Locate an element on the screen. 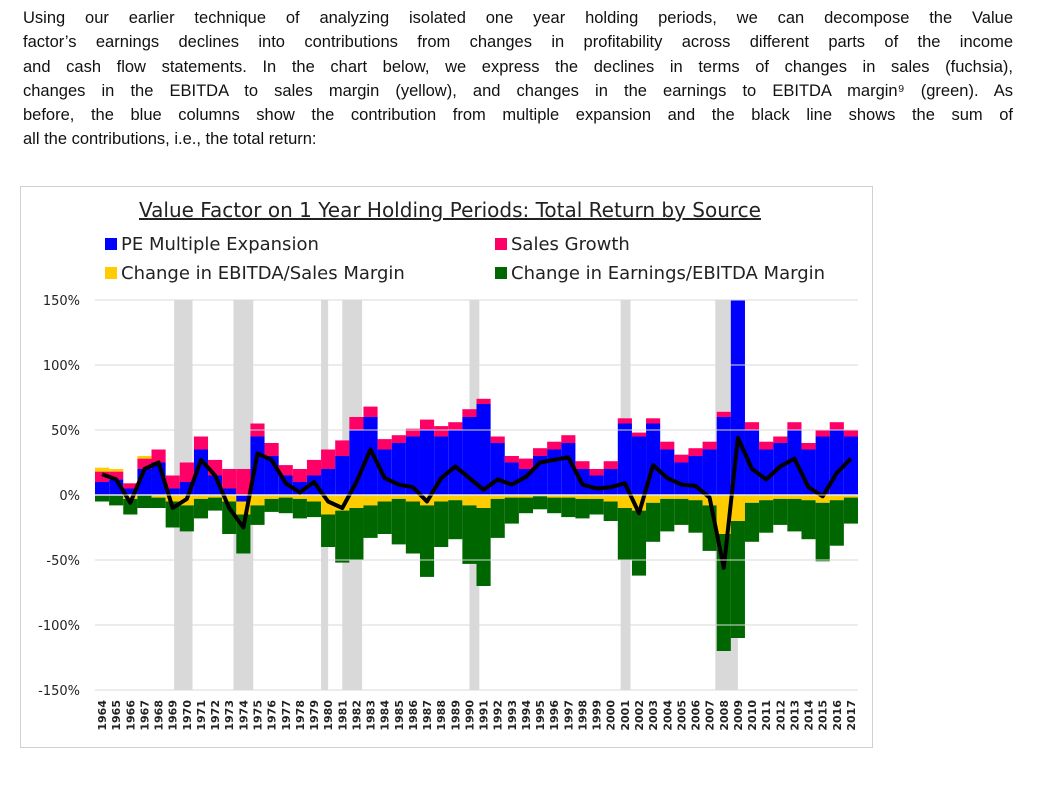 This screenshot has width=1048, height=805. x-tick-label: 1974 is located at coordinates (243, 715).